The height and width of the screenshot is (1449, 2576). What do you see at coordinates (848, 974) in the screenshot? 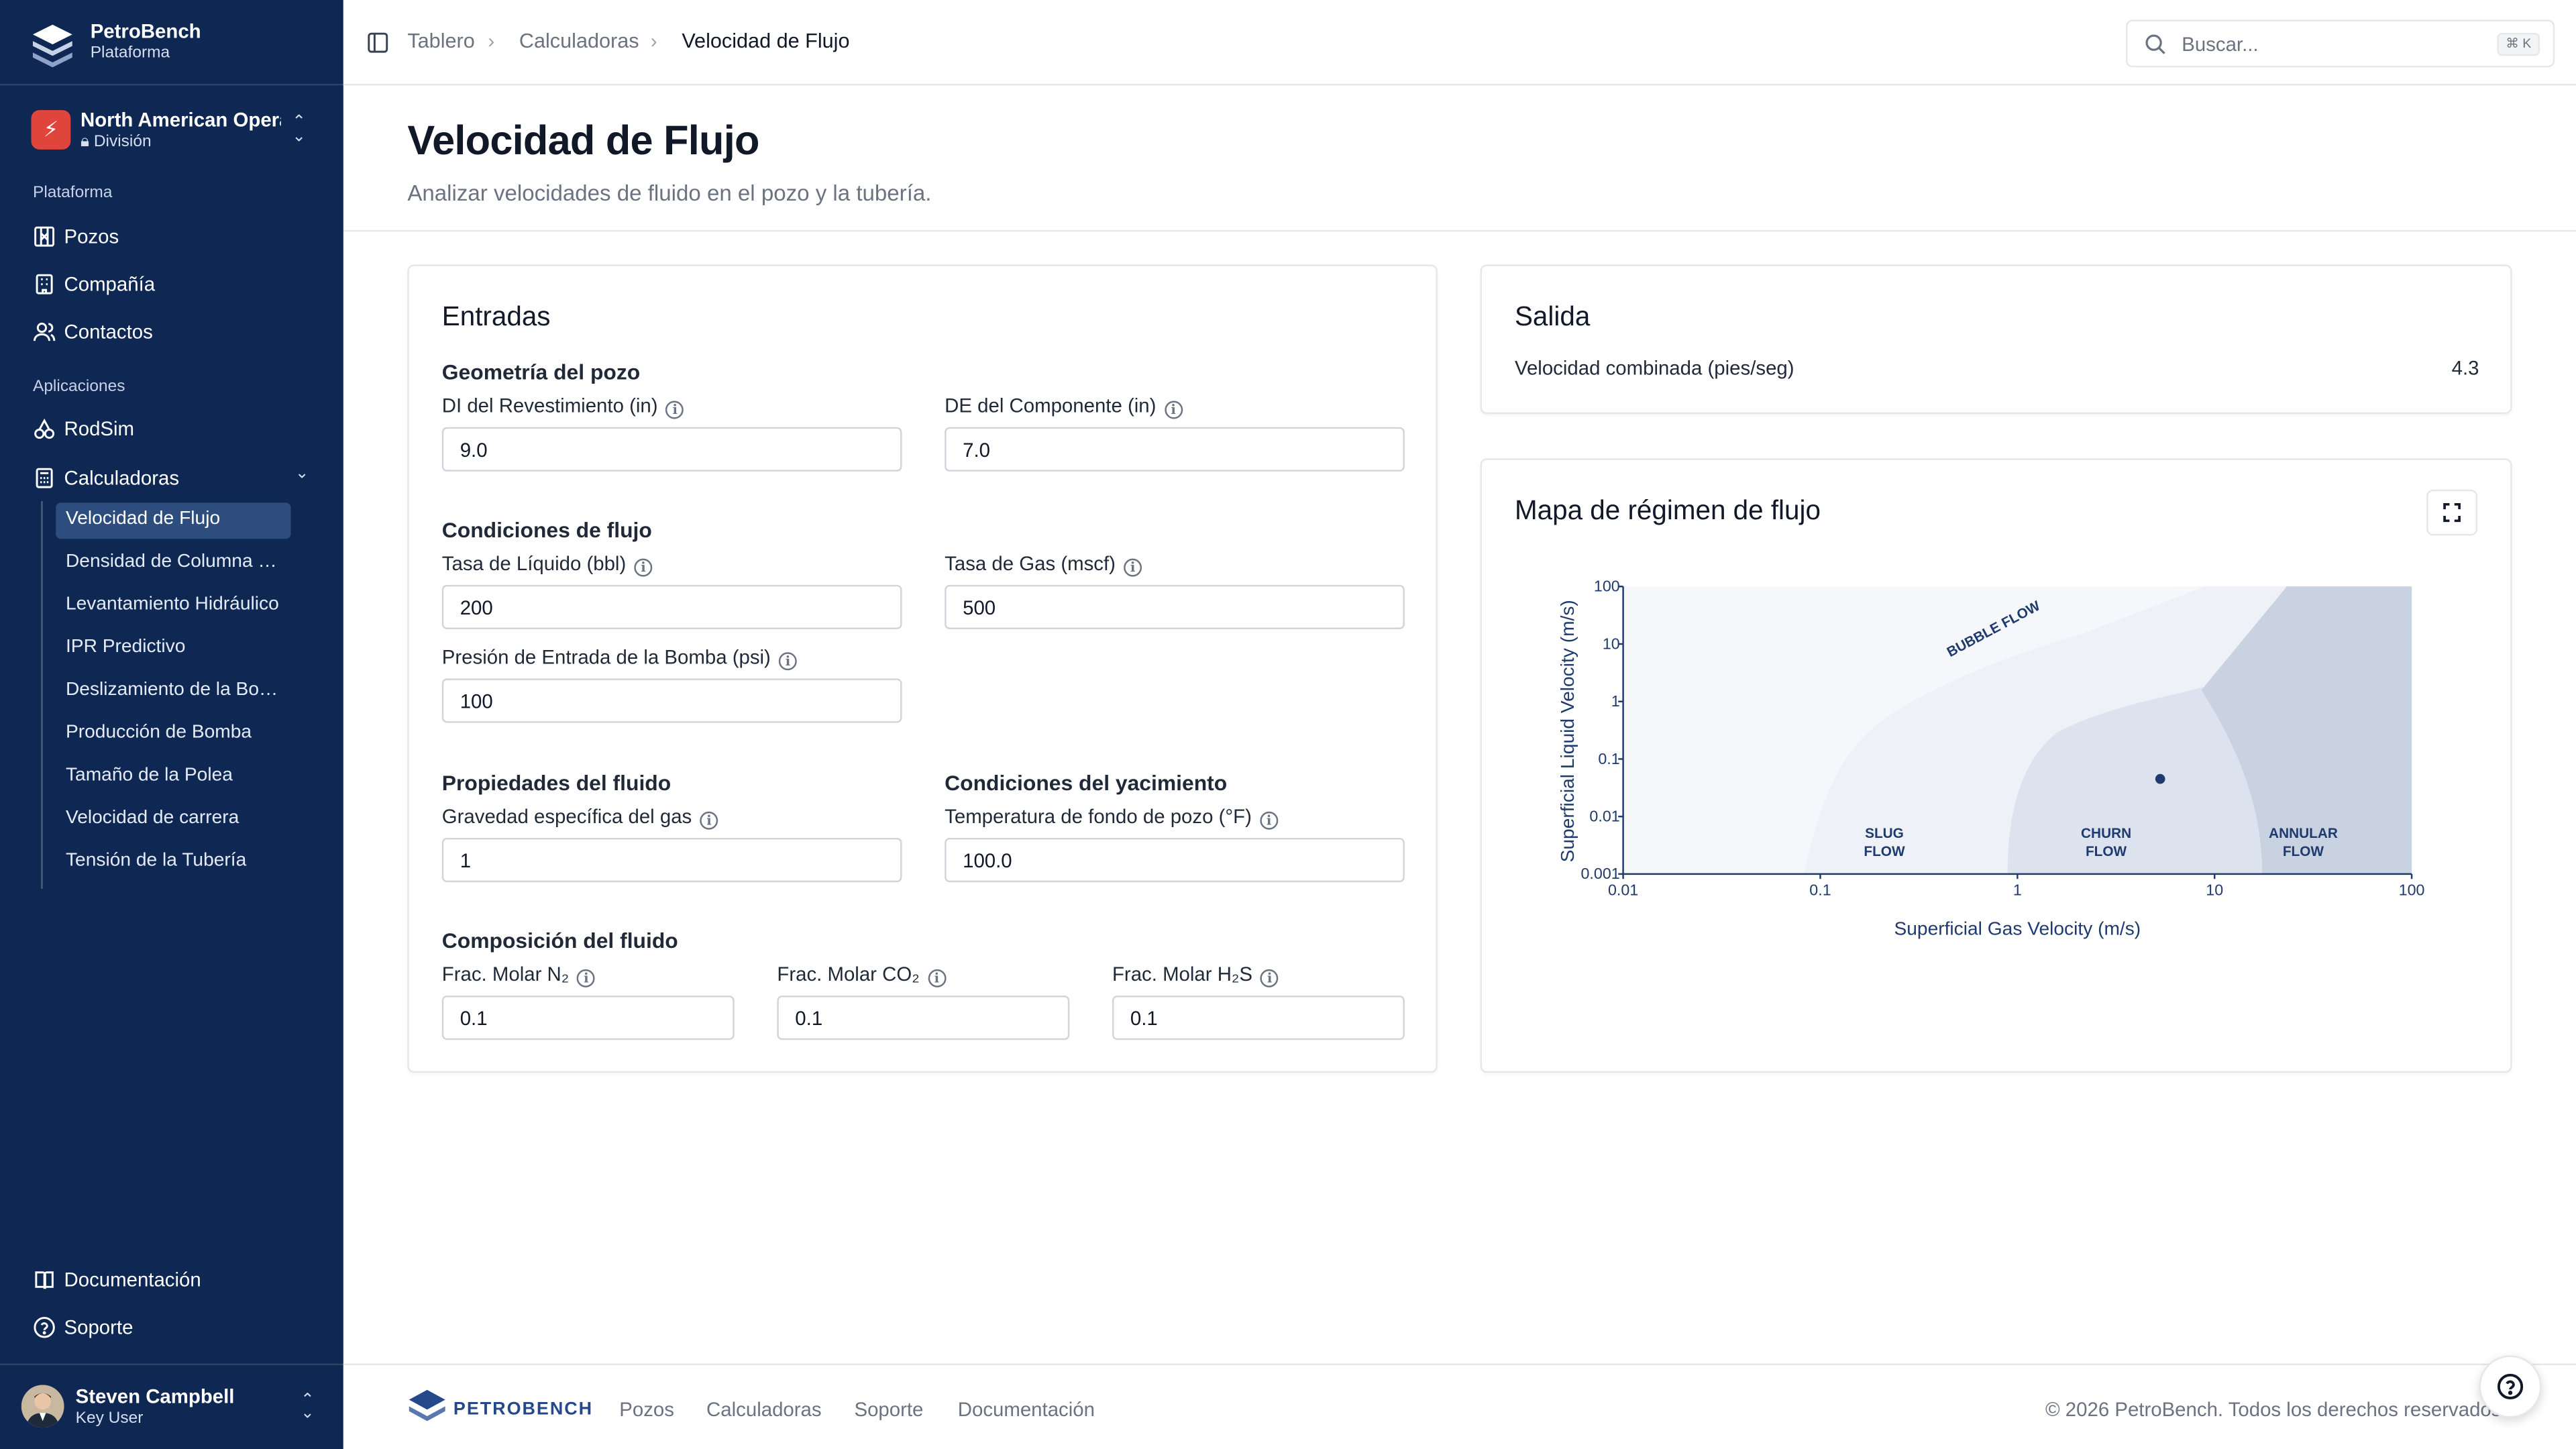
I see `co2-label: Frac. Molar CO₂` at bounding box center [848, 974].